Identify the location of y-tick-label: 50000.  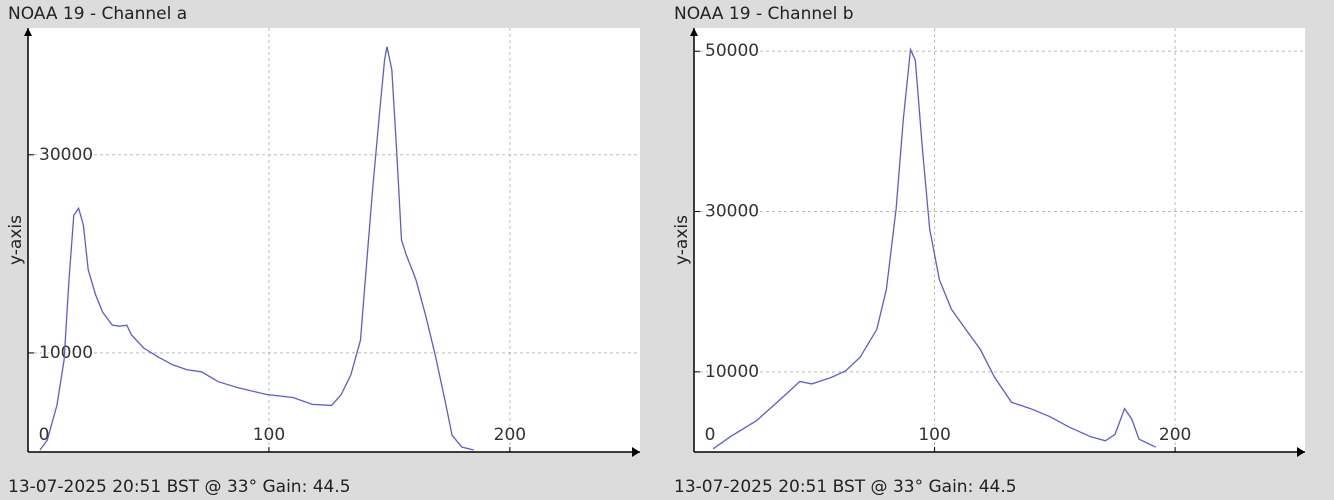
(732, 51).